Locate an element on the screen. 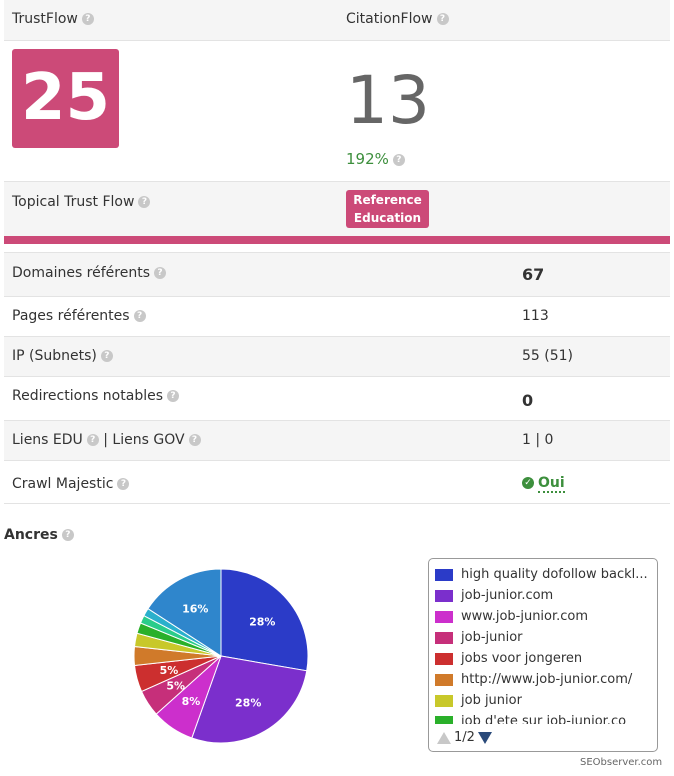  page-indicator: 1/2 is located at coordinates (464, 737).